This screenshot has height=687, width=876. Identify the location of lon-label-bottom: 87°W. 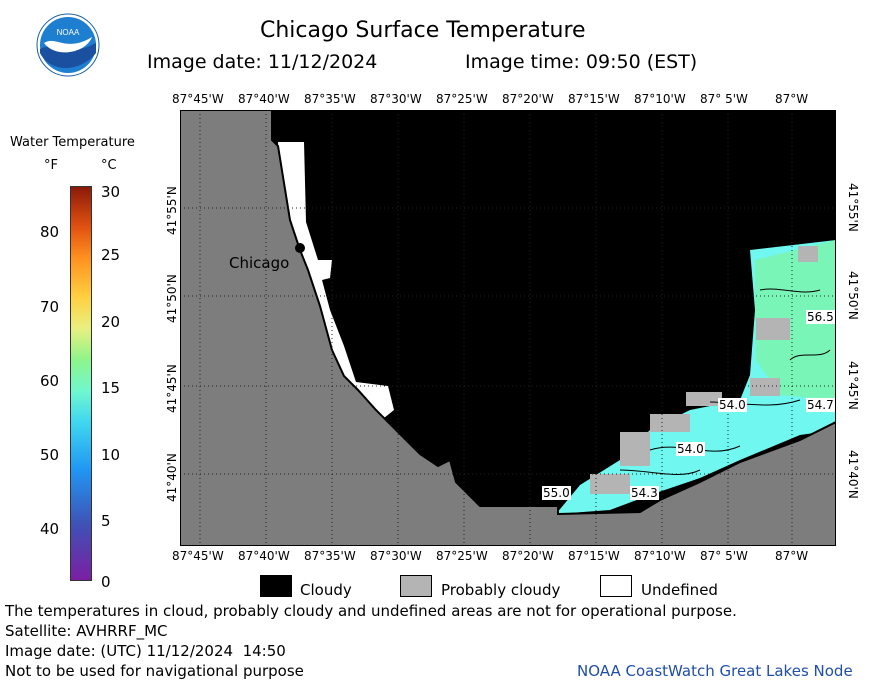
(792, 556).